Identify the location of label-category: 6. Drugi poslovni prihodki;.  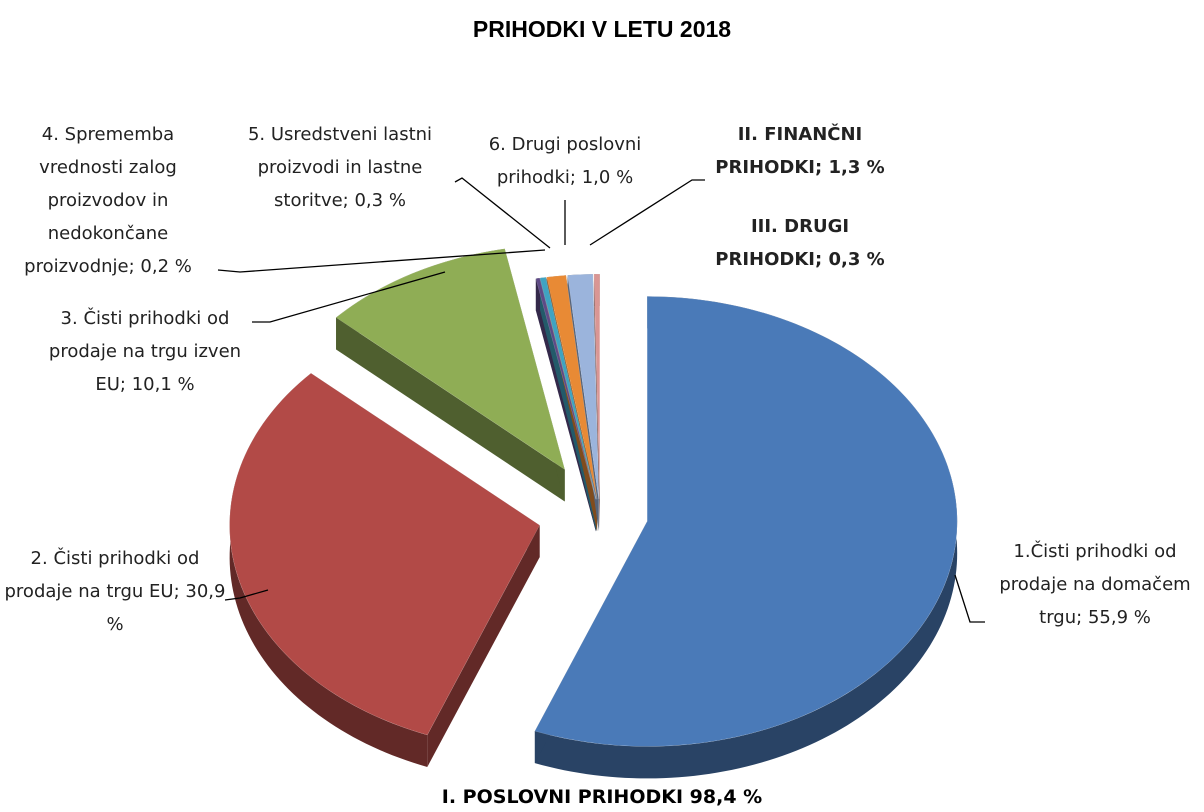
(565, 161).